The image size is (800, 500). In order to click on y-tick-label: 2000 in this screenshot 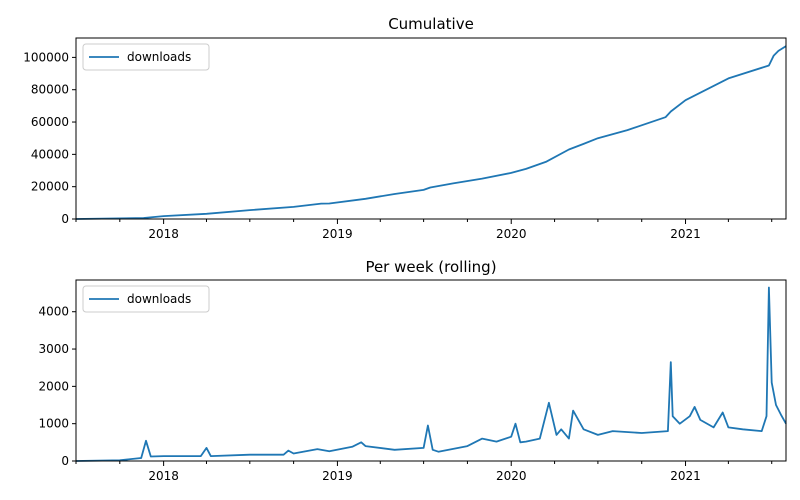, I will do `click(53, 386)`.